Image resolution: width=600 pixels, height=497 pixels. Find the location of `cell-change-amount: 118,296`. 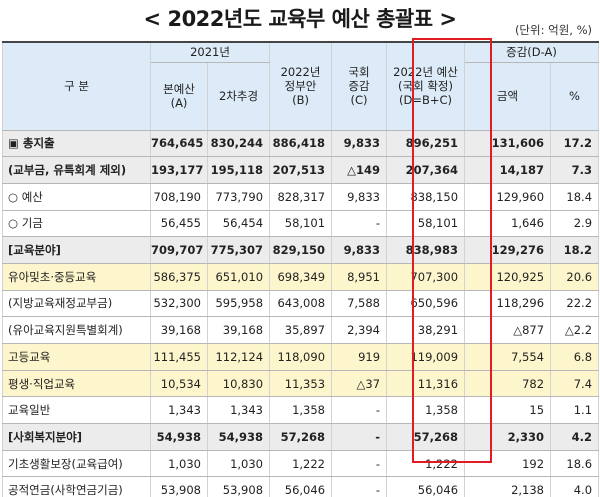

cell-change-amount: 118,296 is located at coordinates (508, 303).